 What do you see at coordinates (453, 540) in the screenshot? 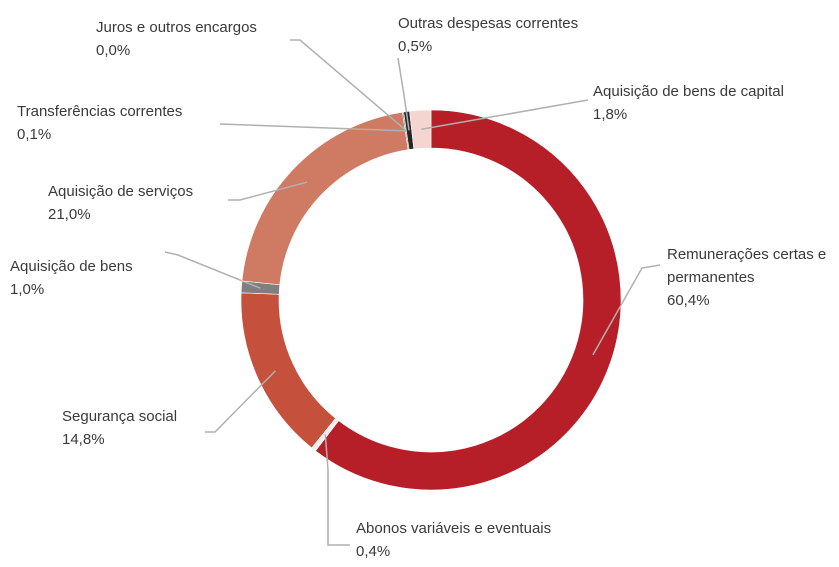
I see `slice-label: Abonos variáveis e eventuais 0,4%` at bounding box center [453, 540].